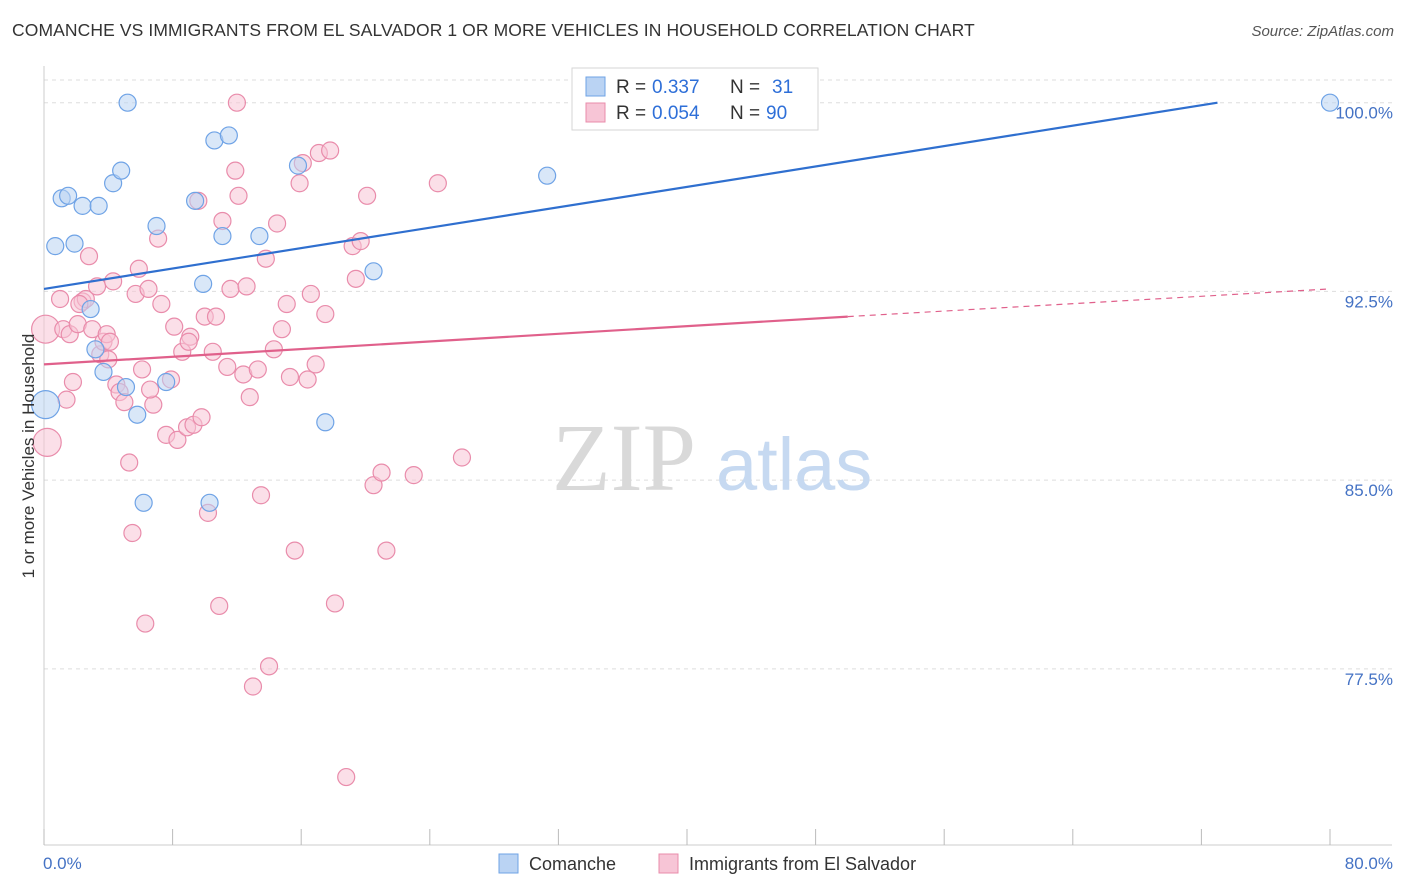 Image resolution: width=1406 pixels, height=892 pixels. I want to click on legend-swatch-el-salvador, so click(595, 112).